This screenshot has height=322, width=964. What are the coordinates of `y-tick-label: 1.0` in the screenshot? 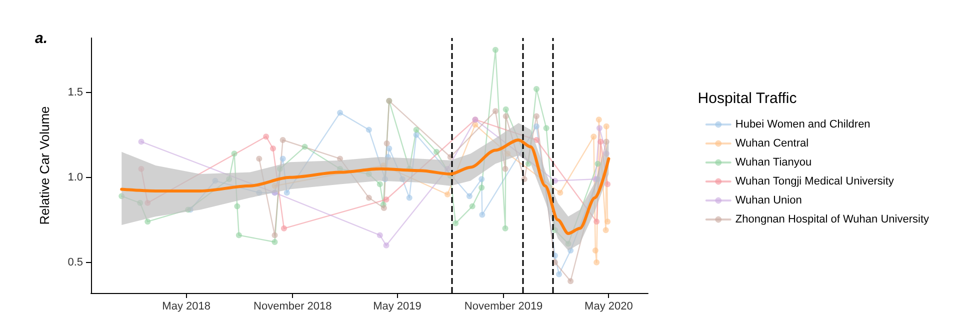 It's located at (75, 177).